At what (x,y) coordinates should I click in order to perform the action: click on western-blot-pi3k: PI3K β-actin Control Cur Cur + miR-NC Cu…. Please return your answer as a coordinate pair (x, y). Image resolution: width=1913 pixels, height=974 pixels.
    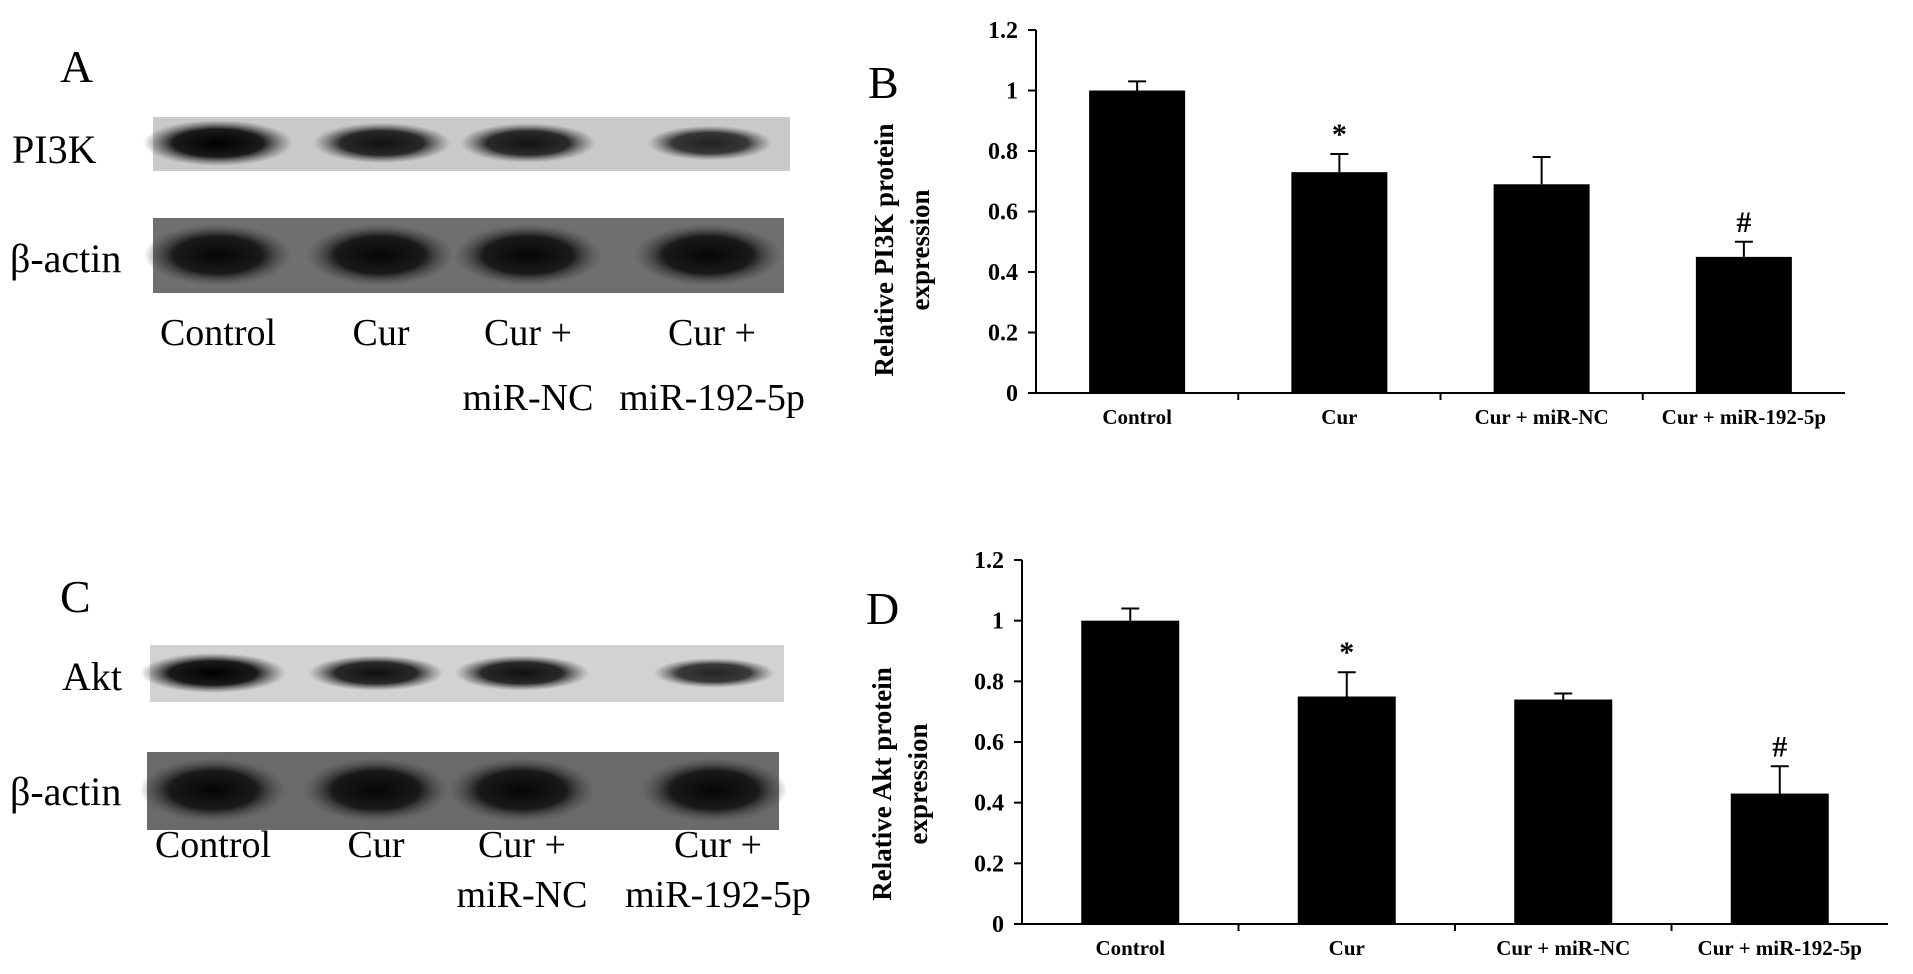
    Looking at the image, I should click on (407, 268).